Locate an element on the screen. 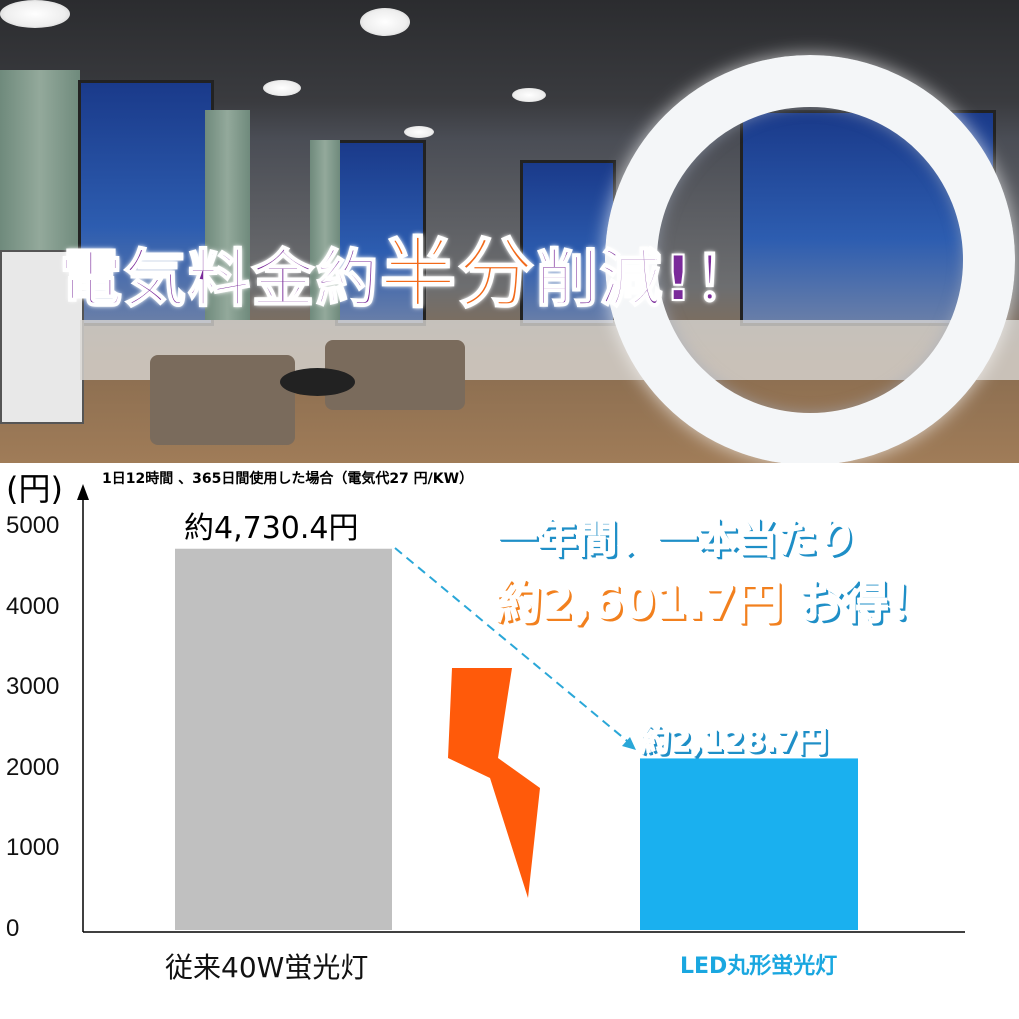 The width and height of the screenshot is (1019, 1019). savings-line1: 一年間、一本当たり is located at coordinates (677, 539).